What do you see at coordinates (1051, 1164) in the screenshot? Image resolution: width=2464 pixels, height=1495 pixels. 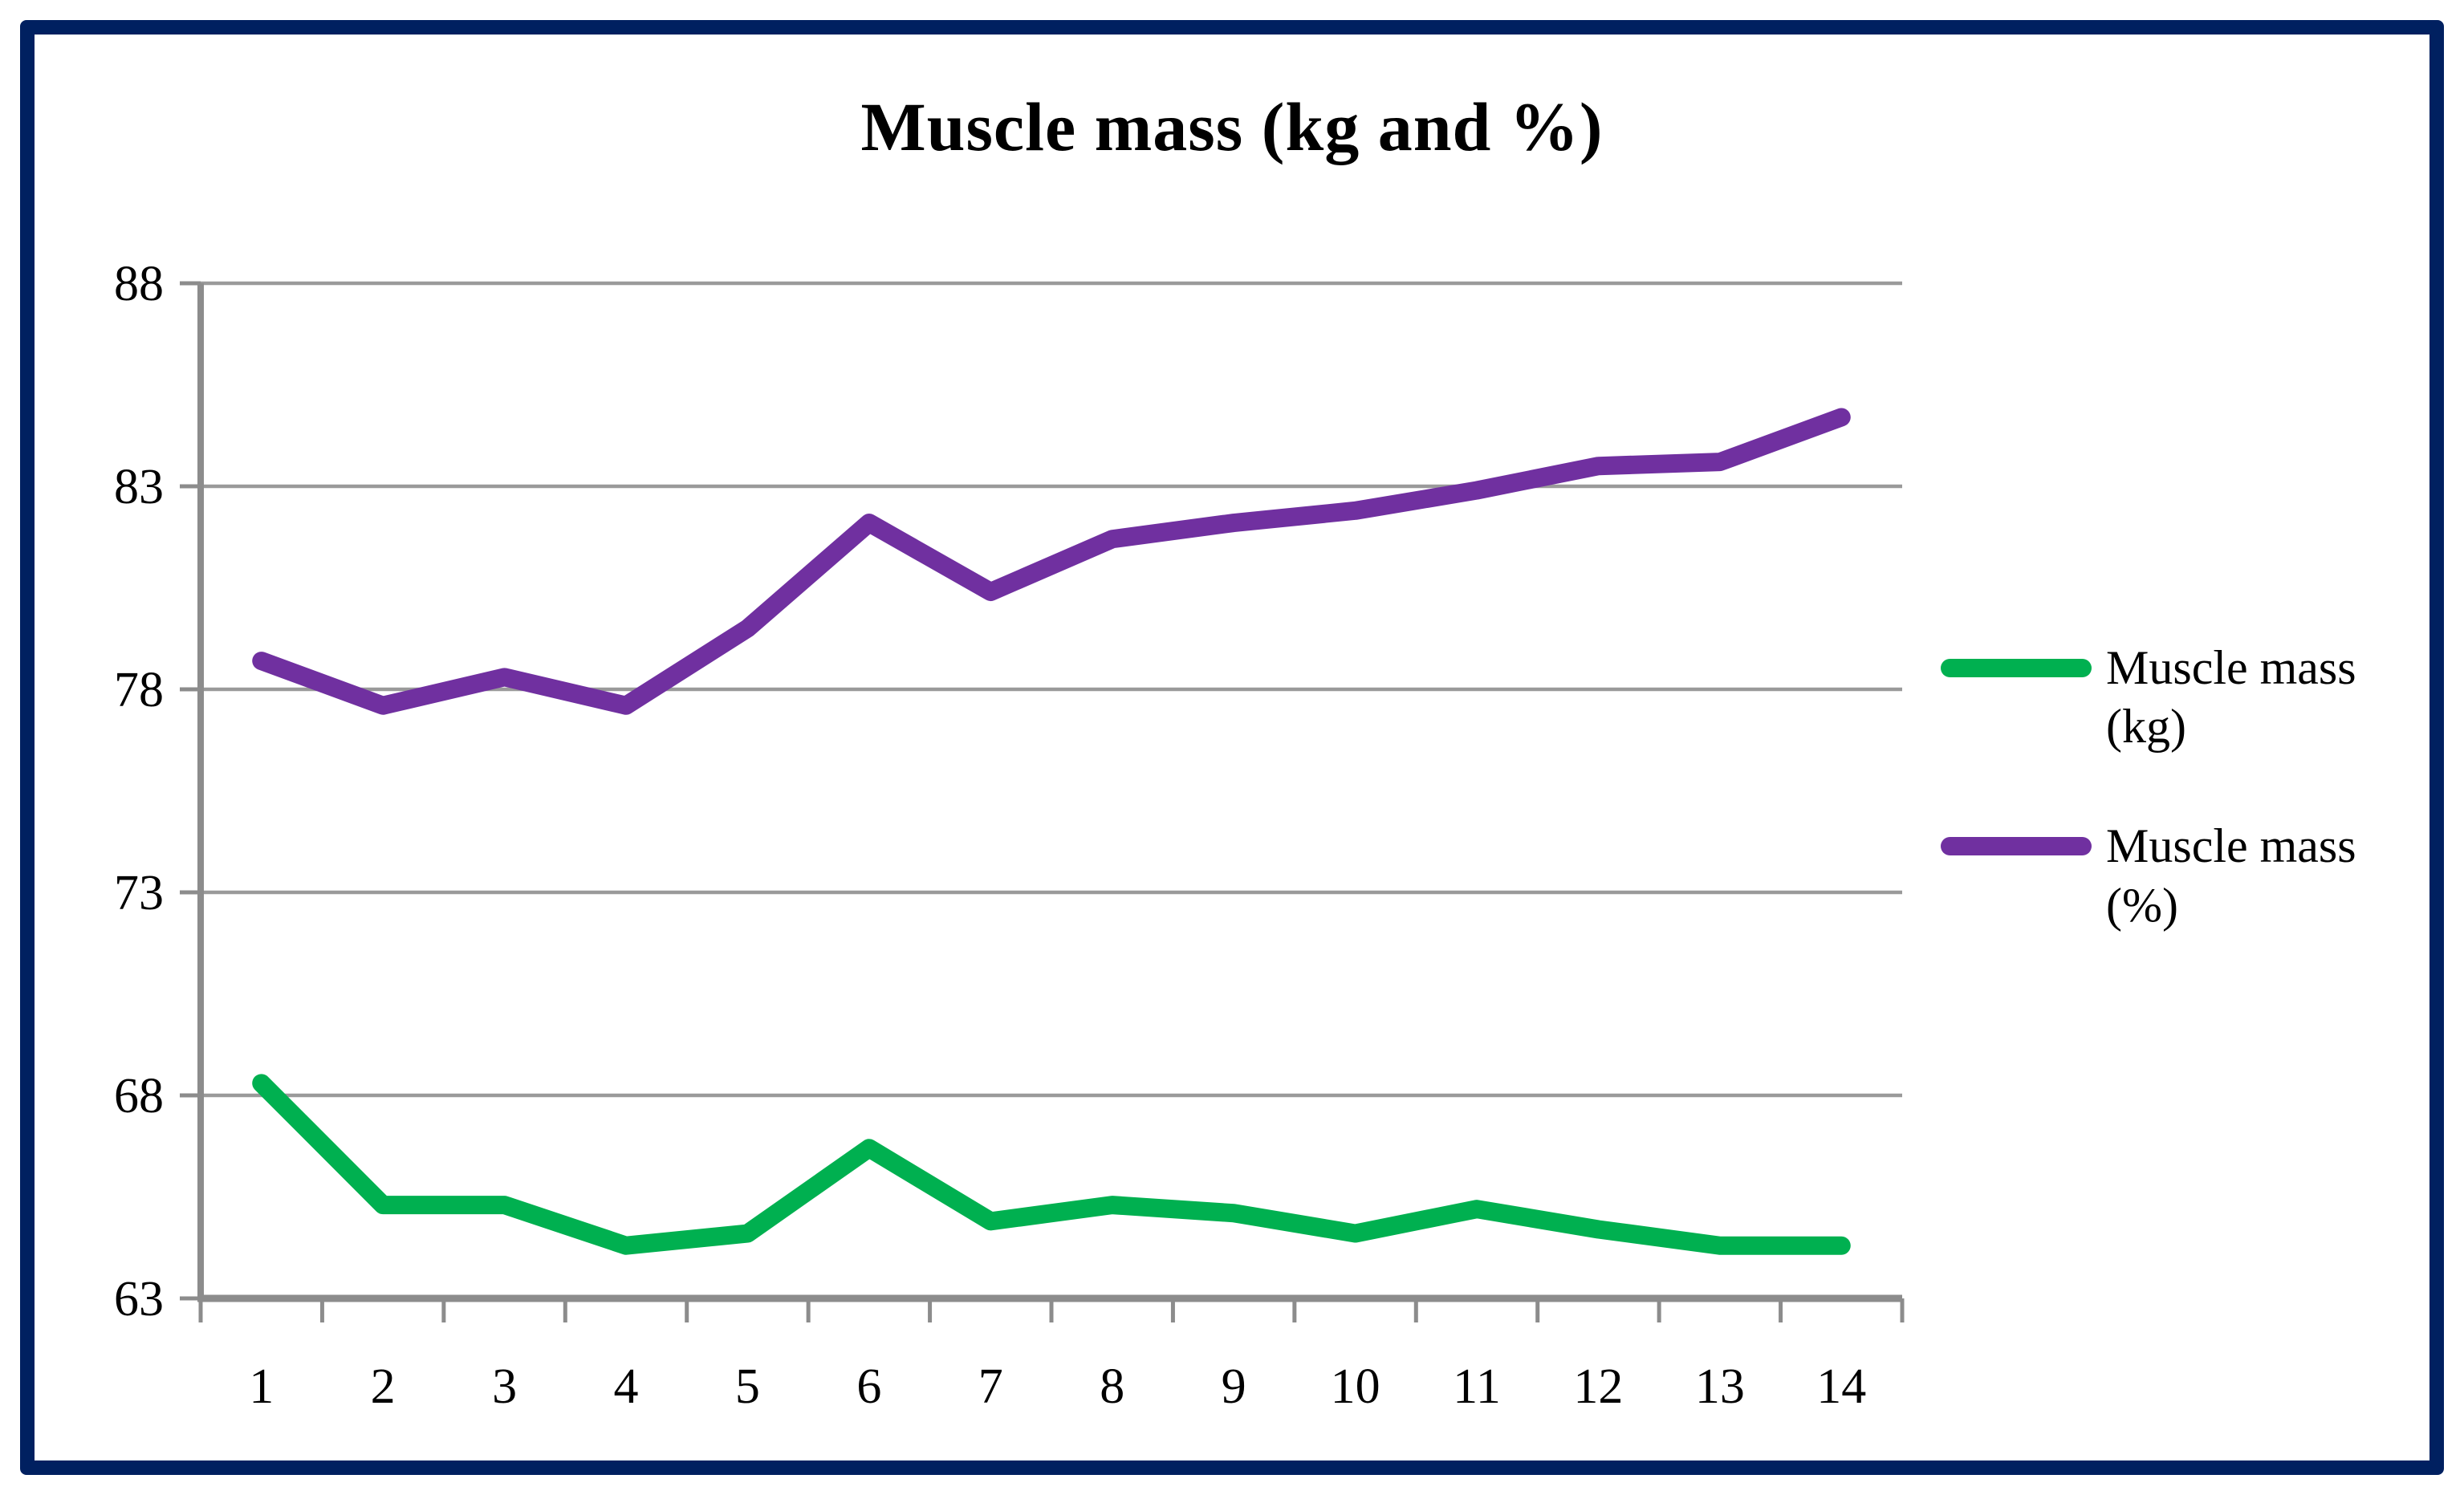 I see `muscle-mass-kg-line` at bounding box center [1051, 1164].